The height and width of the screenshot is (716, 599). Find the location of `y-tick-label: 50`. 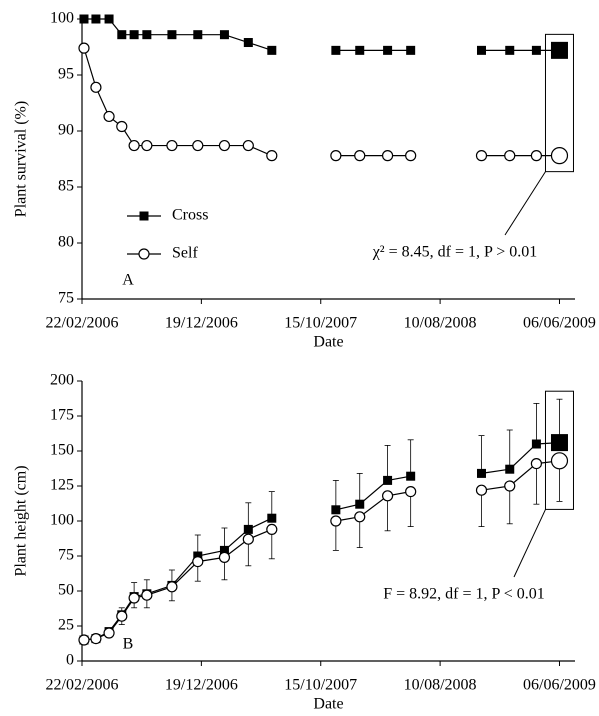

y-tick-label: 50 is located at coordinates (66, 590).